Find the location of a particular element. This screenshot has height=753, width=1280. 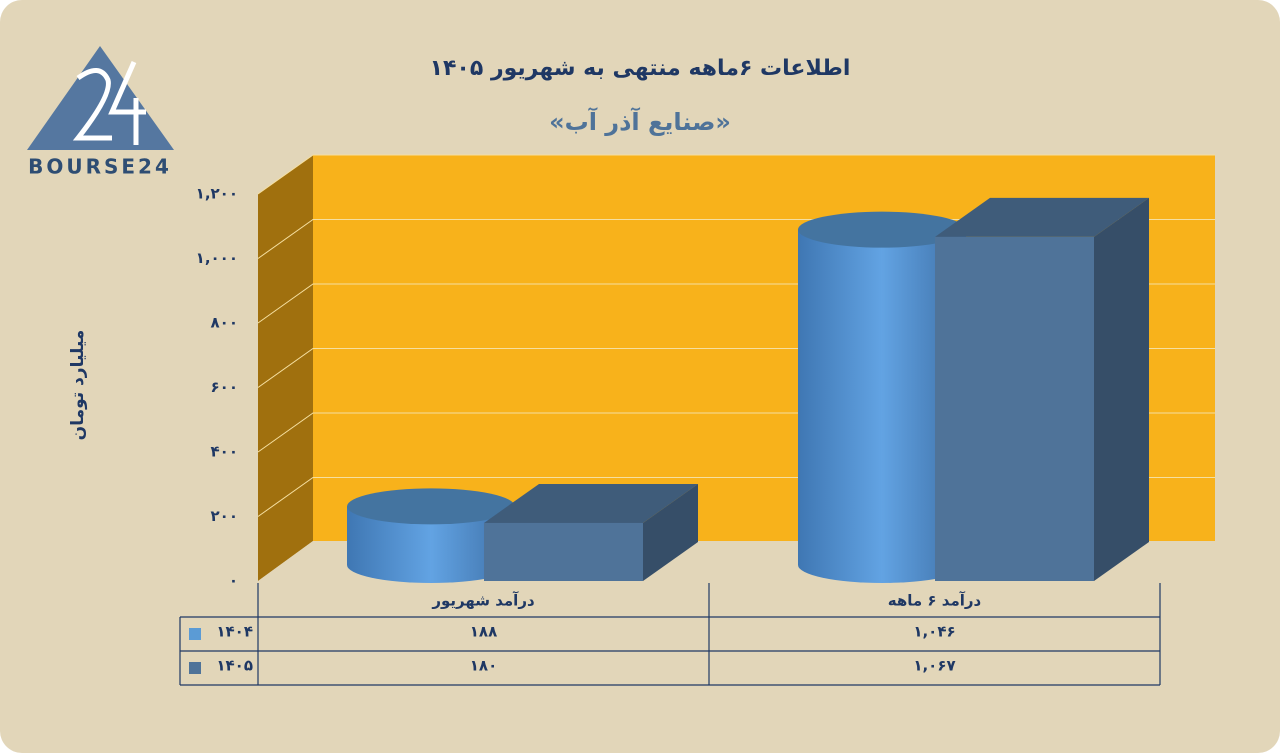

y-axis-label: میلیارد تومان is located at coordinates (78, 385).